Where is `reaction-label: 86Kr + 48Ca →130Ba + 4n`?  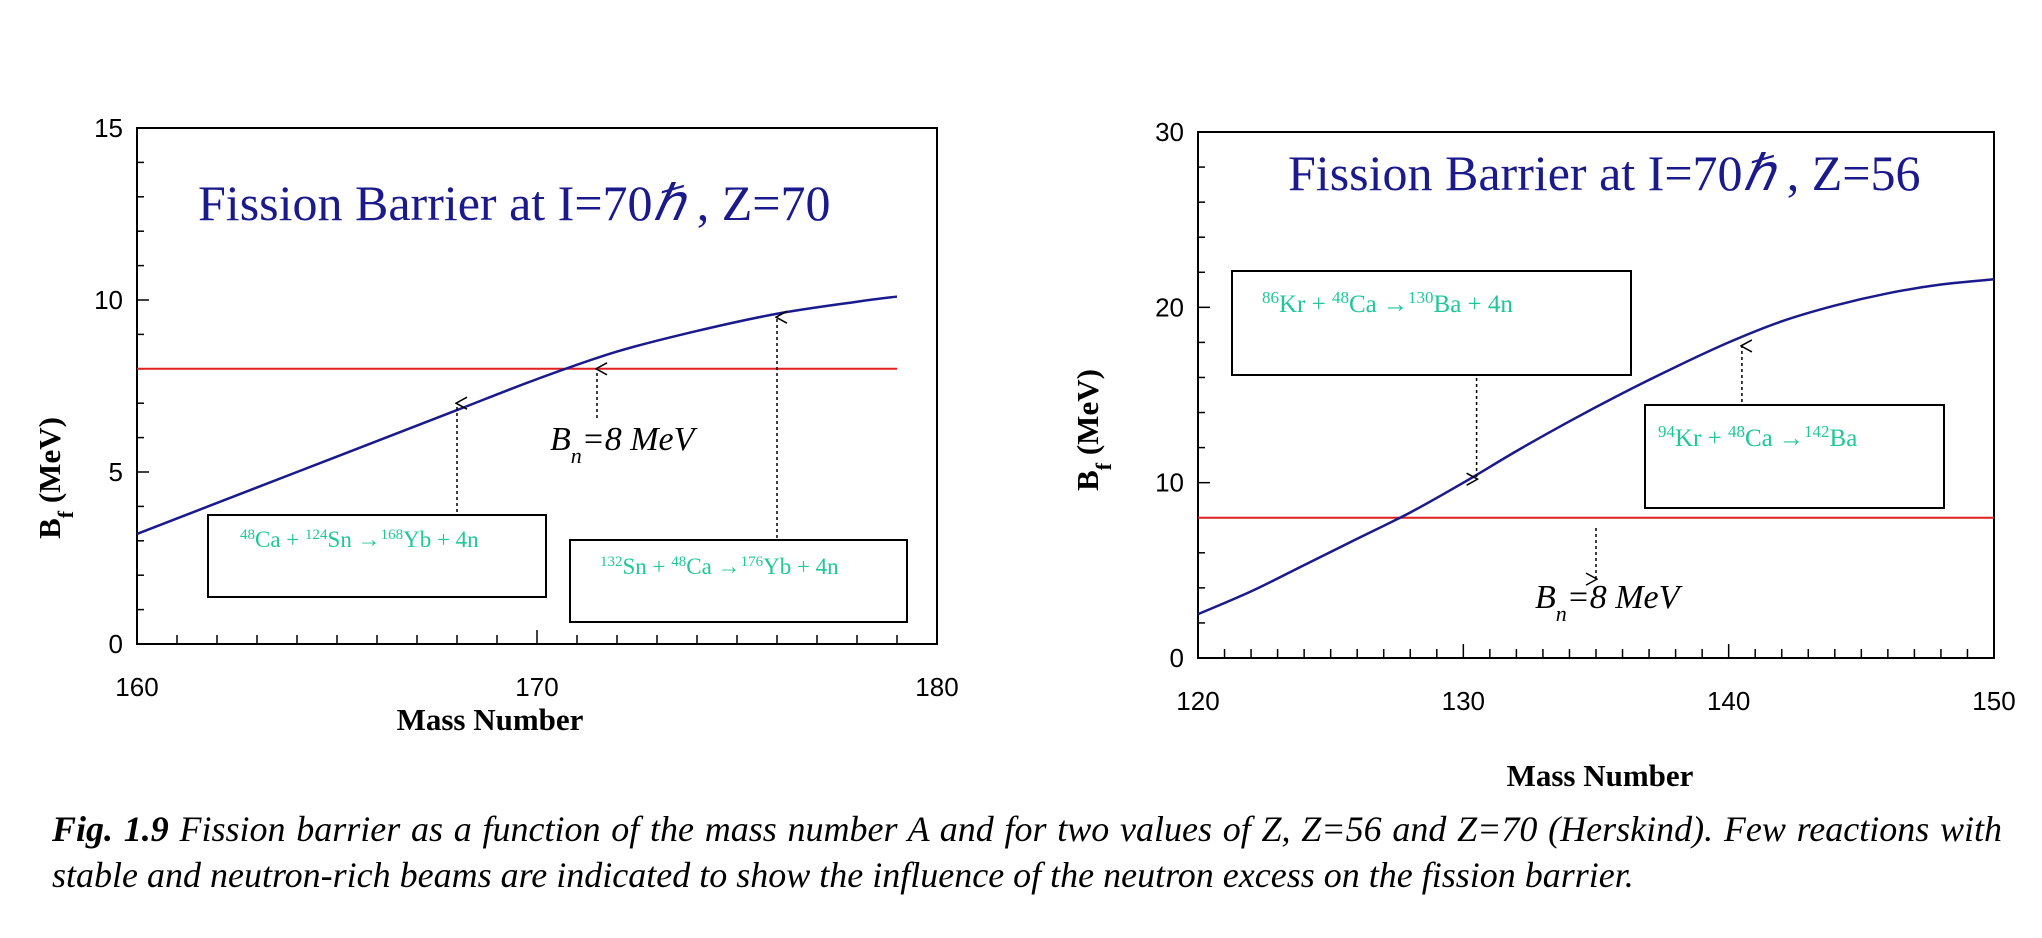
reaction-label: 86Kr + 48Ca →130Ba + 4n is located at coordinates (1387, 303).